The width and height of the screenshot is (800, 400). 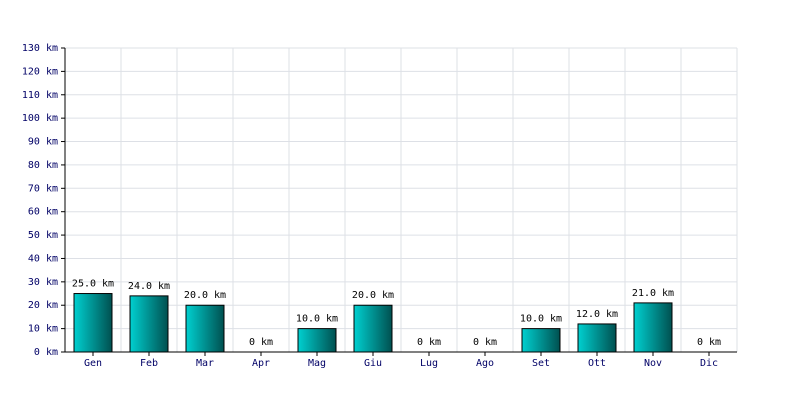 What do you see at coordinates (149, 363) in the screenshot?
I see `x-tick-label: Feb` at bounding box center [149, 363].